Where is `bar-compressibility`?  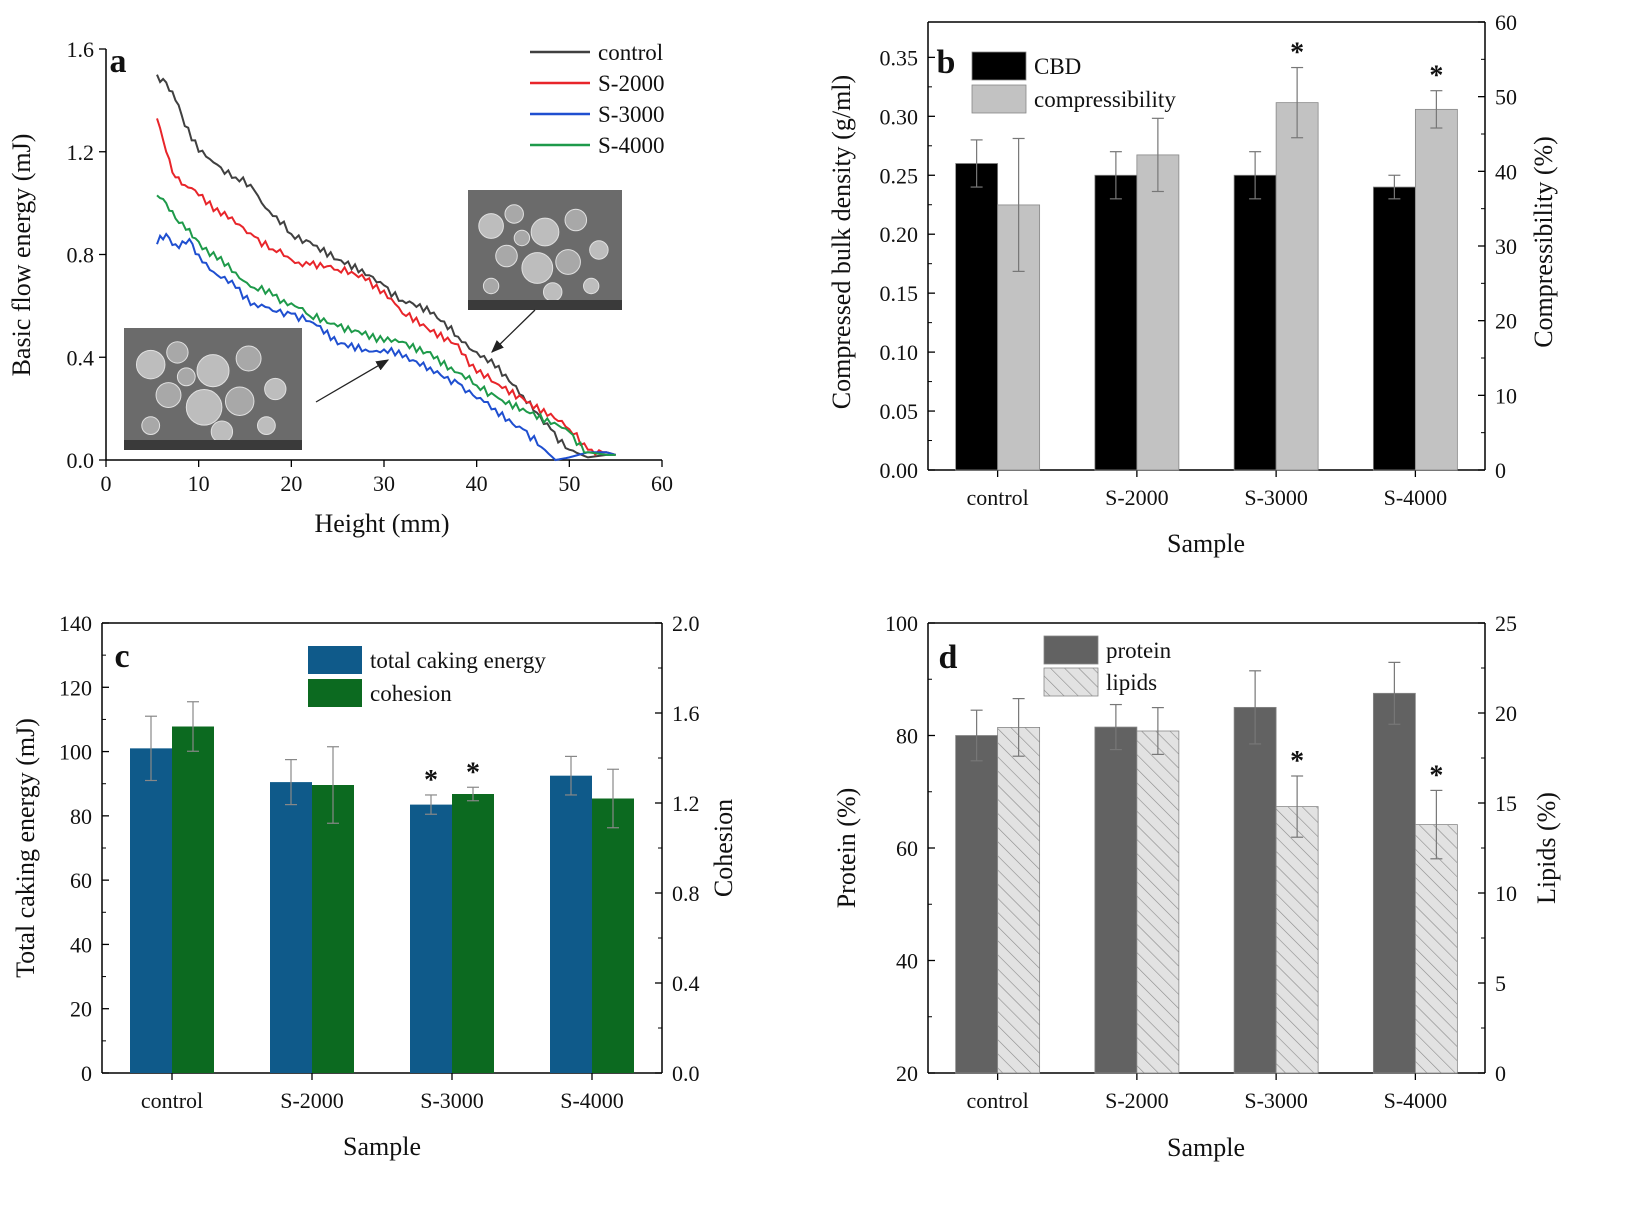 bar-compressibility is located at coordinates (1297, 286).